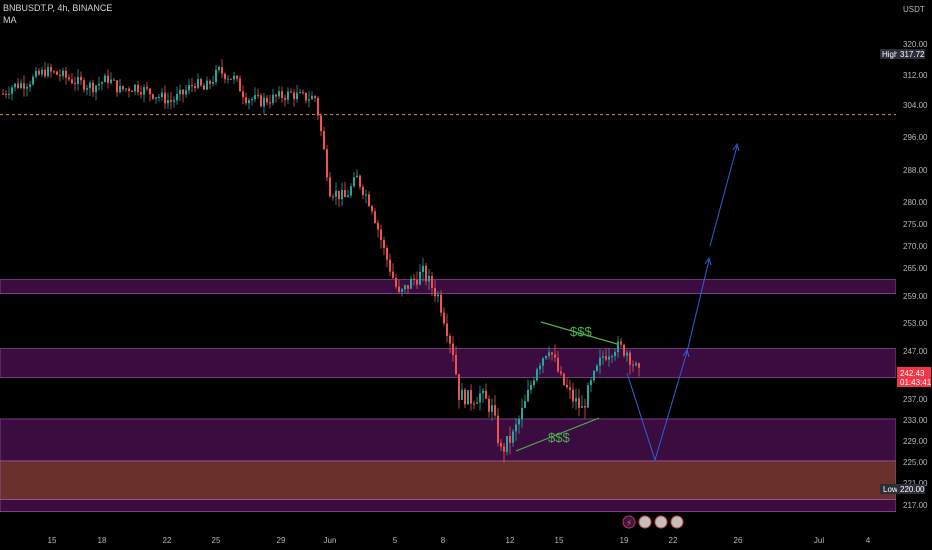 This screenshot has width=932, height=550. I want to click on price-tick-label: 288.00, so click(915, 170).